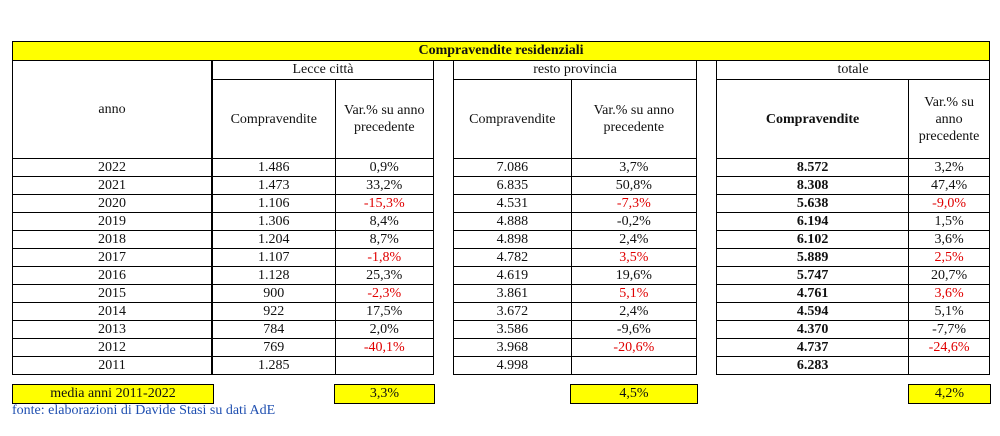 The height and width of the screenshot is (436, 1000). Describe the element at coordinates (384, 167) in the screenshot. I see `cell-lv: 0,9%` at that location.